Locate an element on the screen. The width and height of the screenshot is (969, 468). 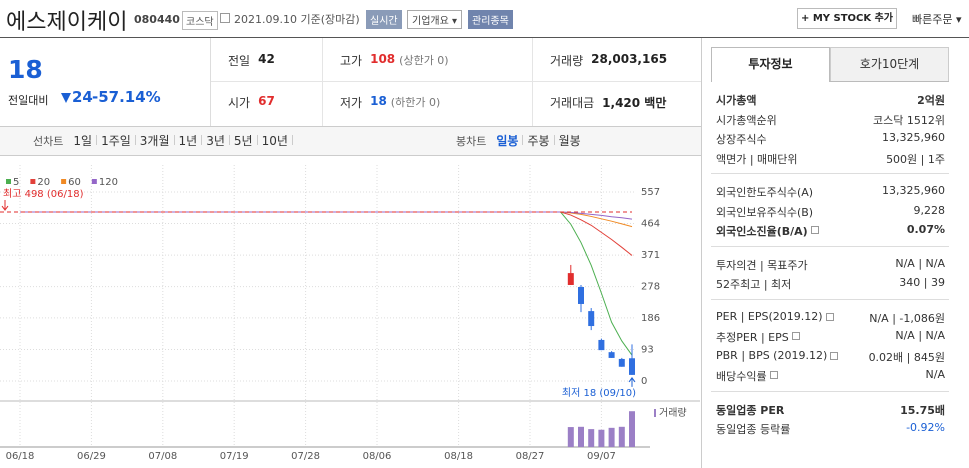
x-tick-label: 08/06 is located at coordinates (377, 456).